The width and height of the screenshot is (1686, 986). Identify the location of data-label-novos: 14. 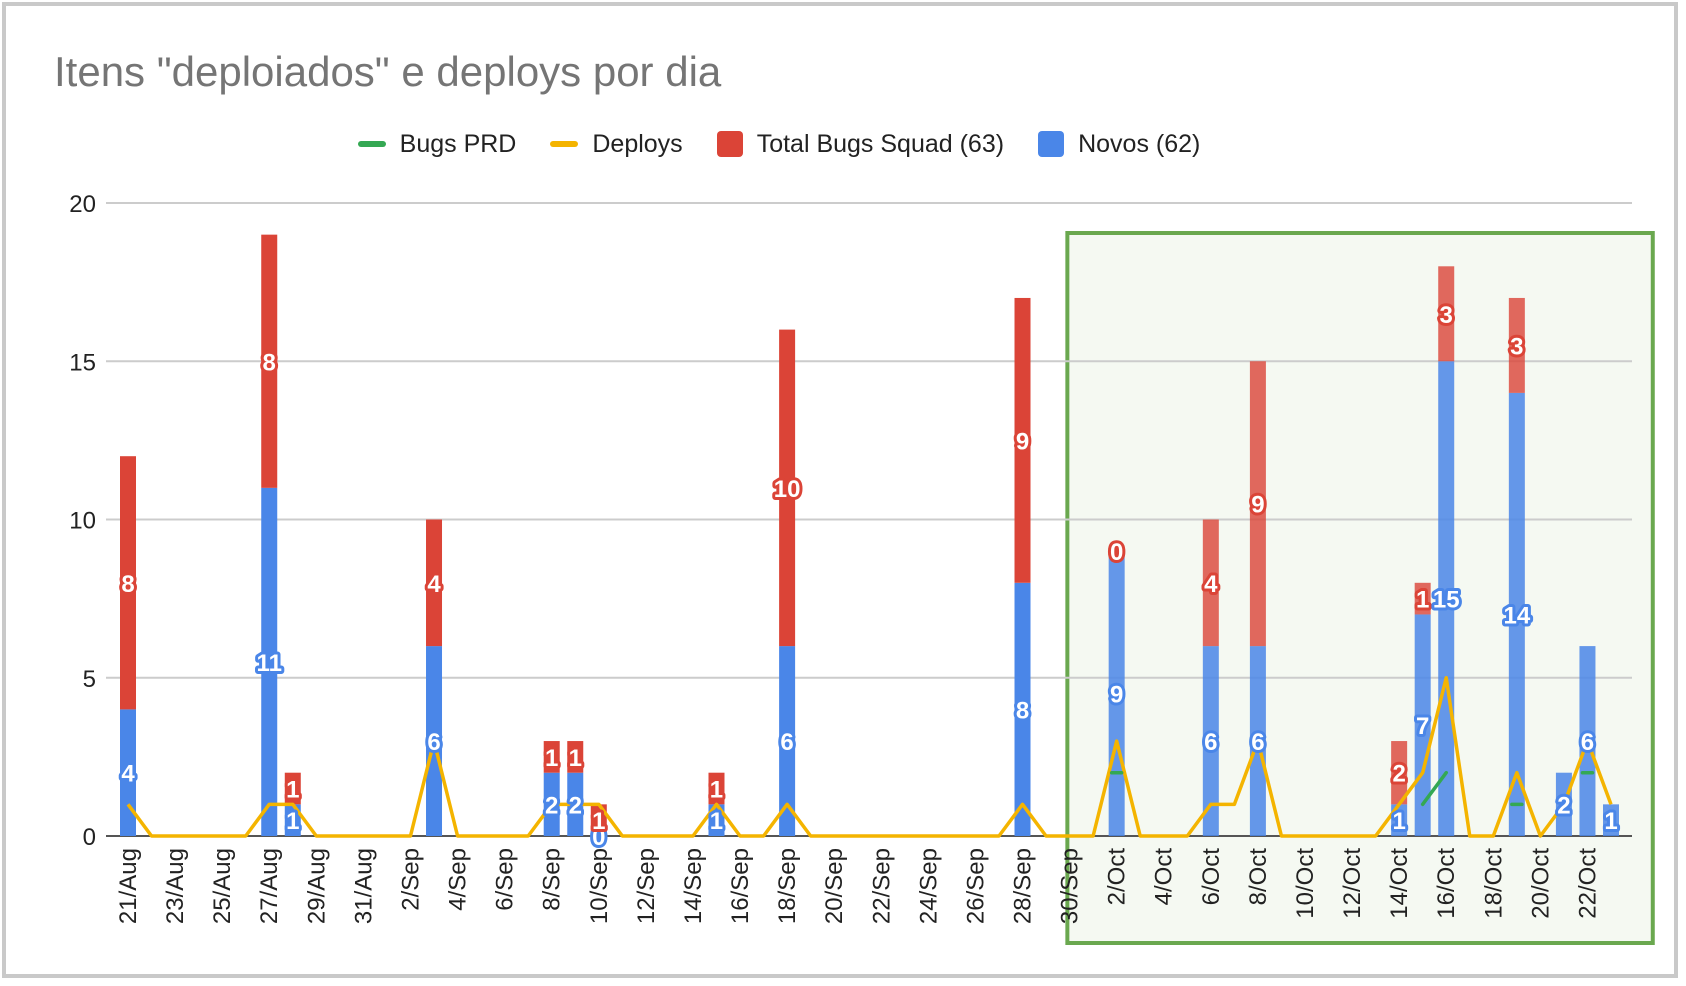
(1516, 615).